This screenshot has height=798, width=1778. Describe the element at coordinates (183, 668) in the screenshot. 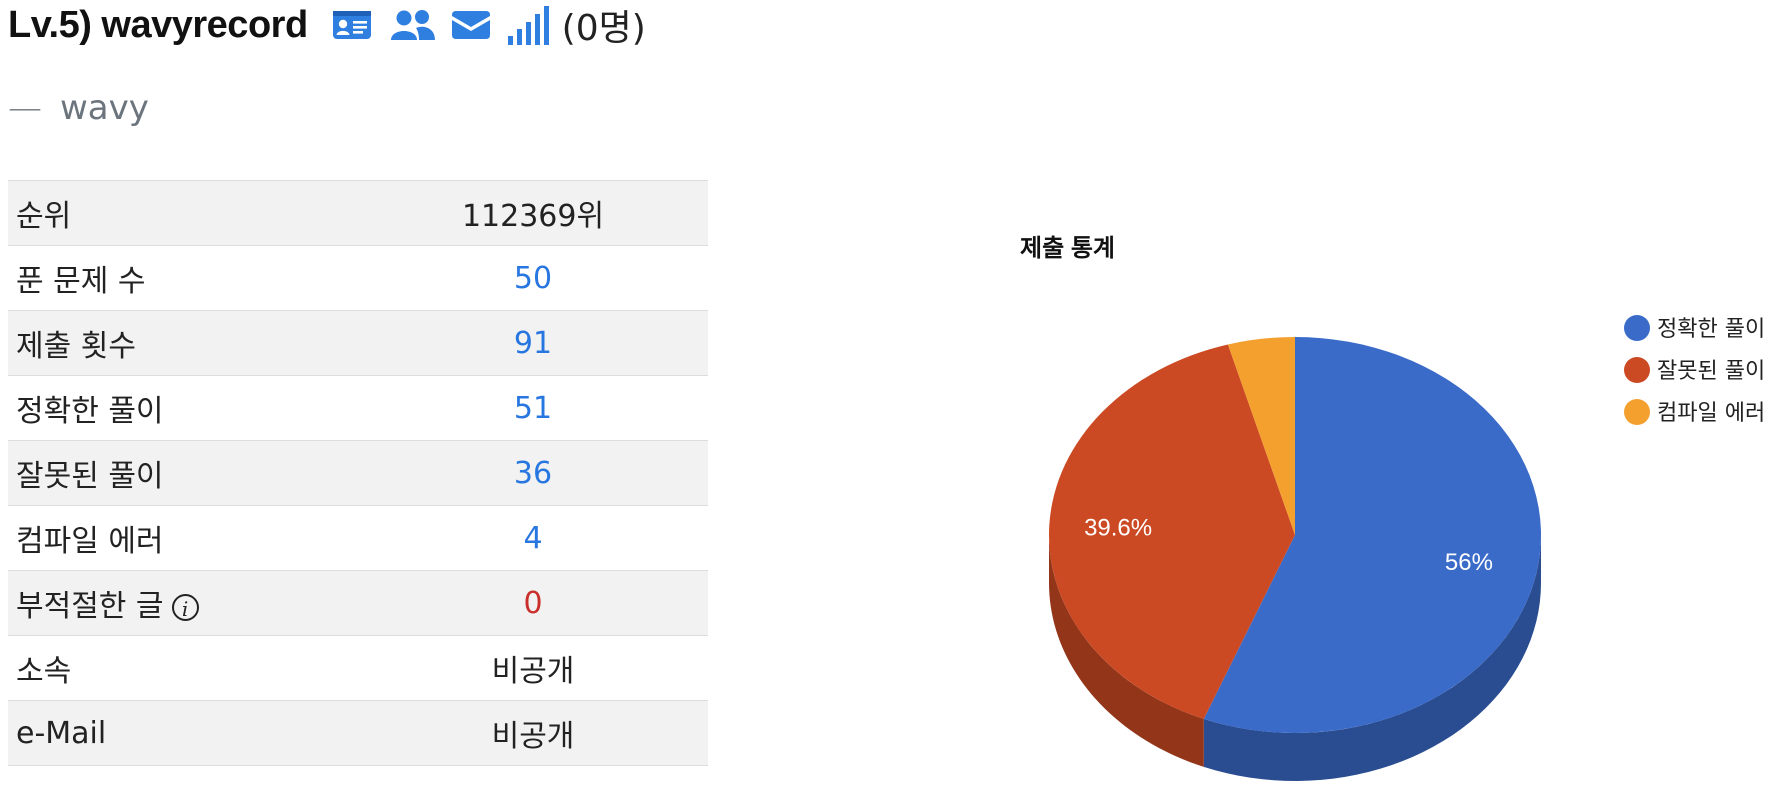

I see `row-label-affiliation: 소속` at that location.